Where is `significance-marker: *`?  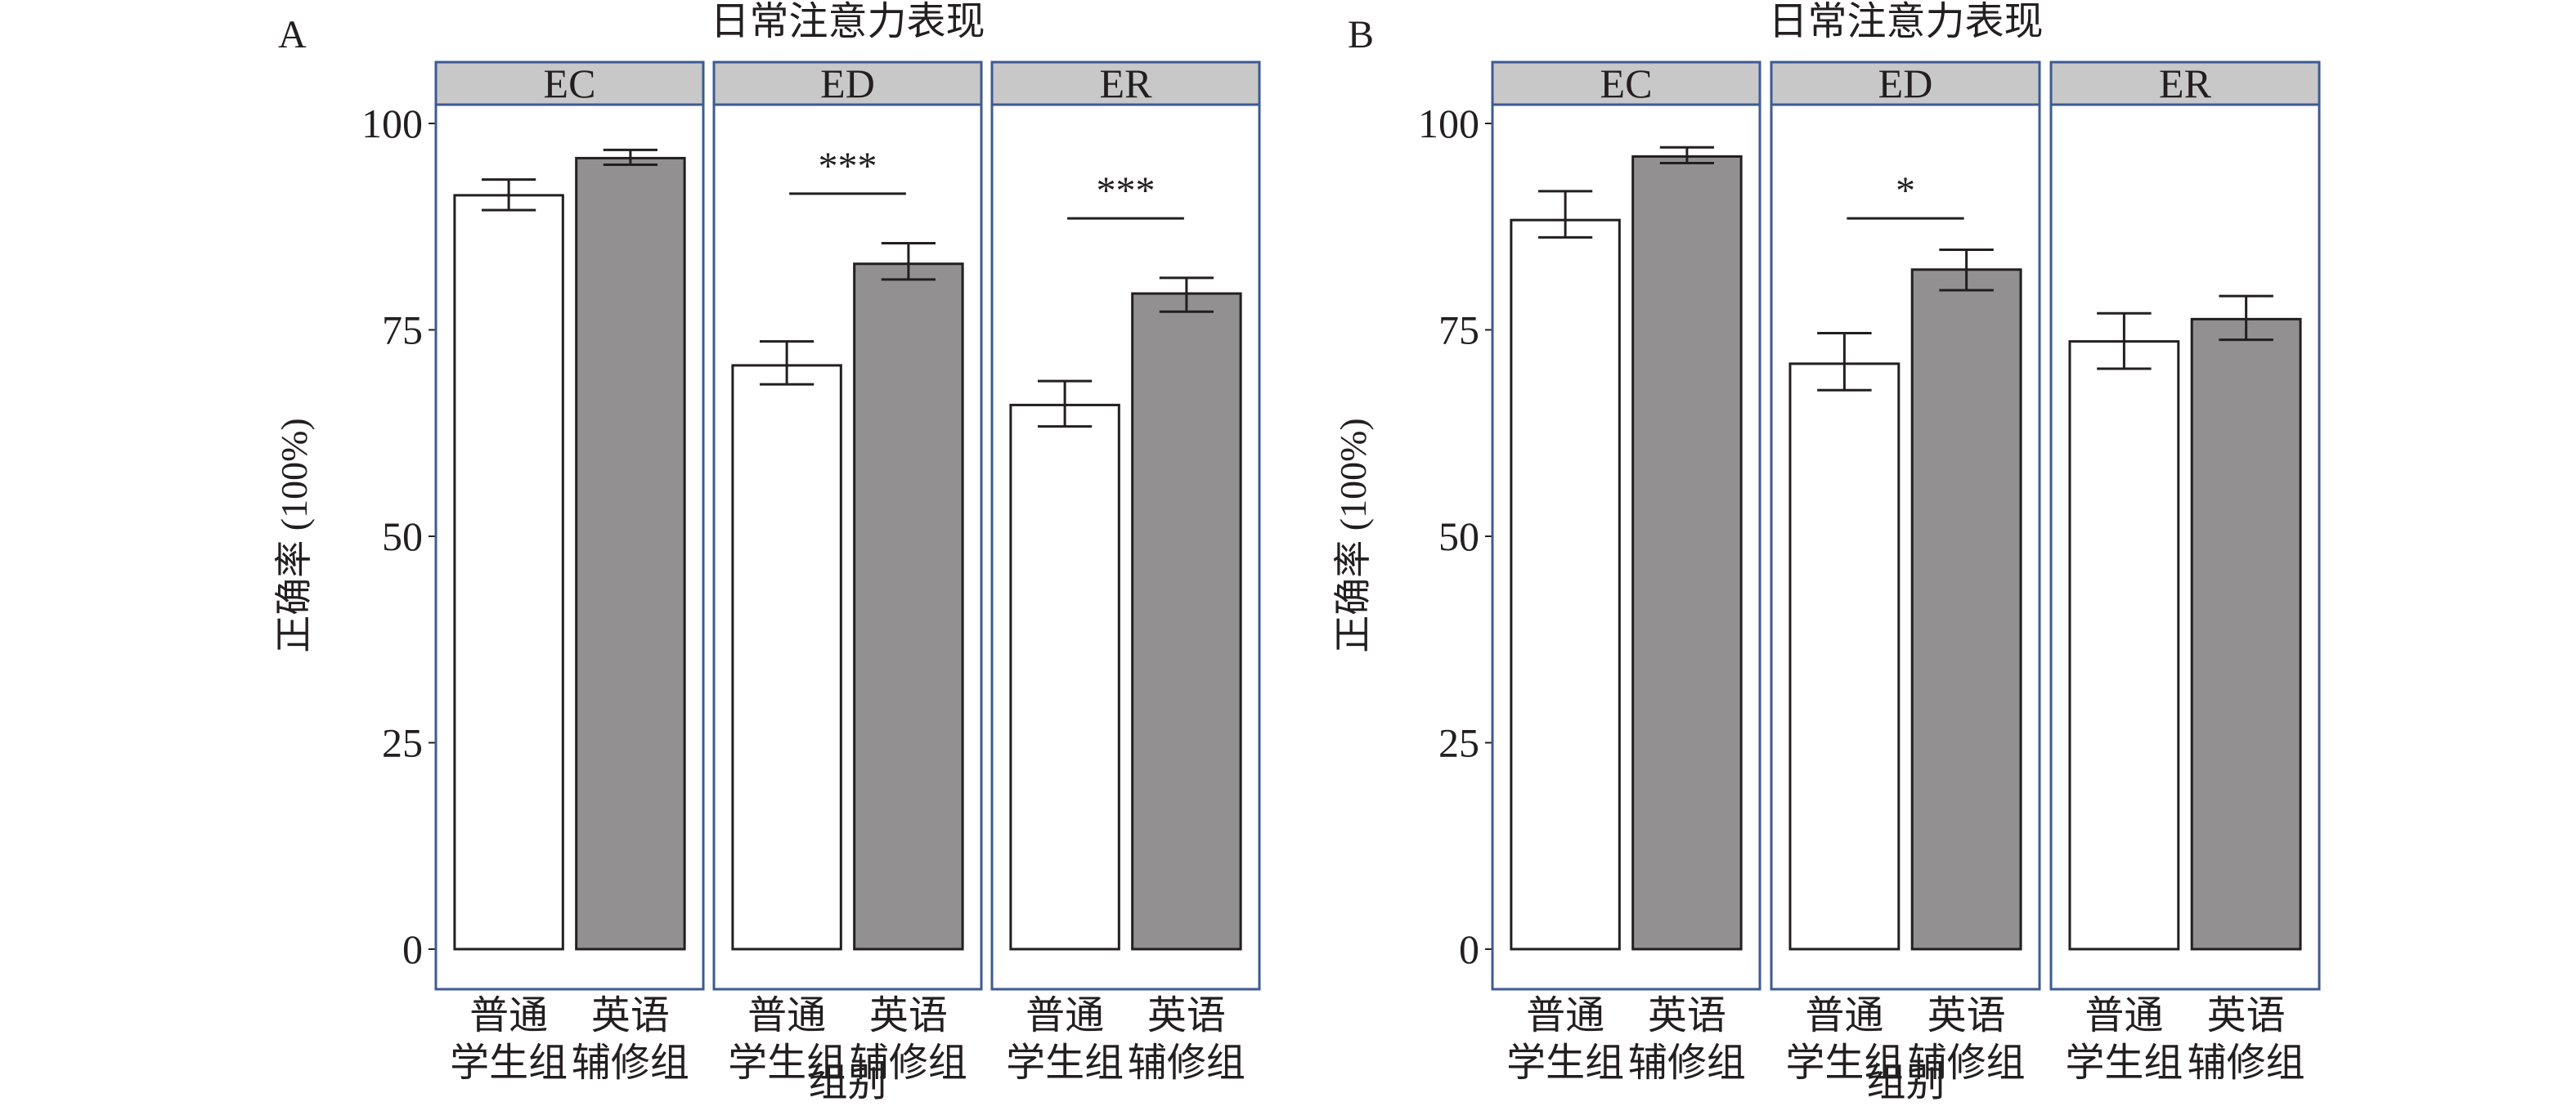
significance-marker: * is located at coordinates (1905, 191).